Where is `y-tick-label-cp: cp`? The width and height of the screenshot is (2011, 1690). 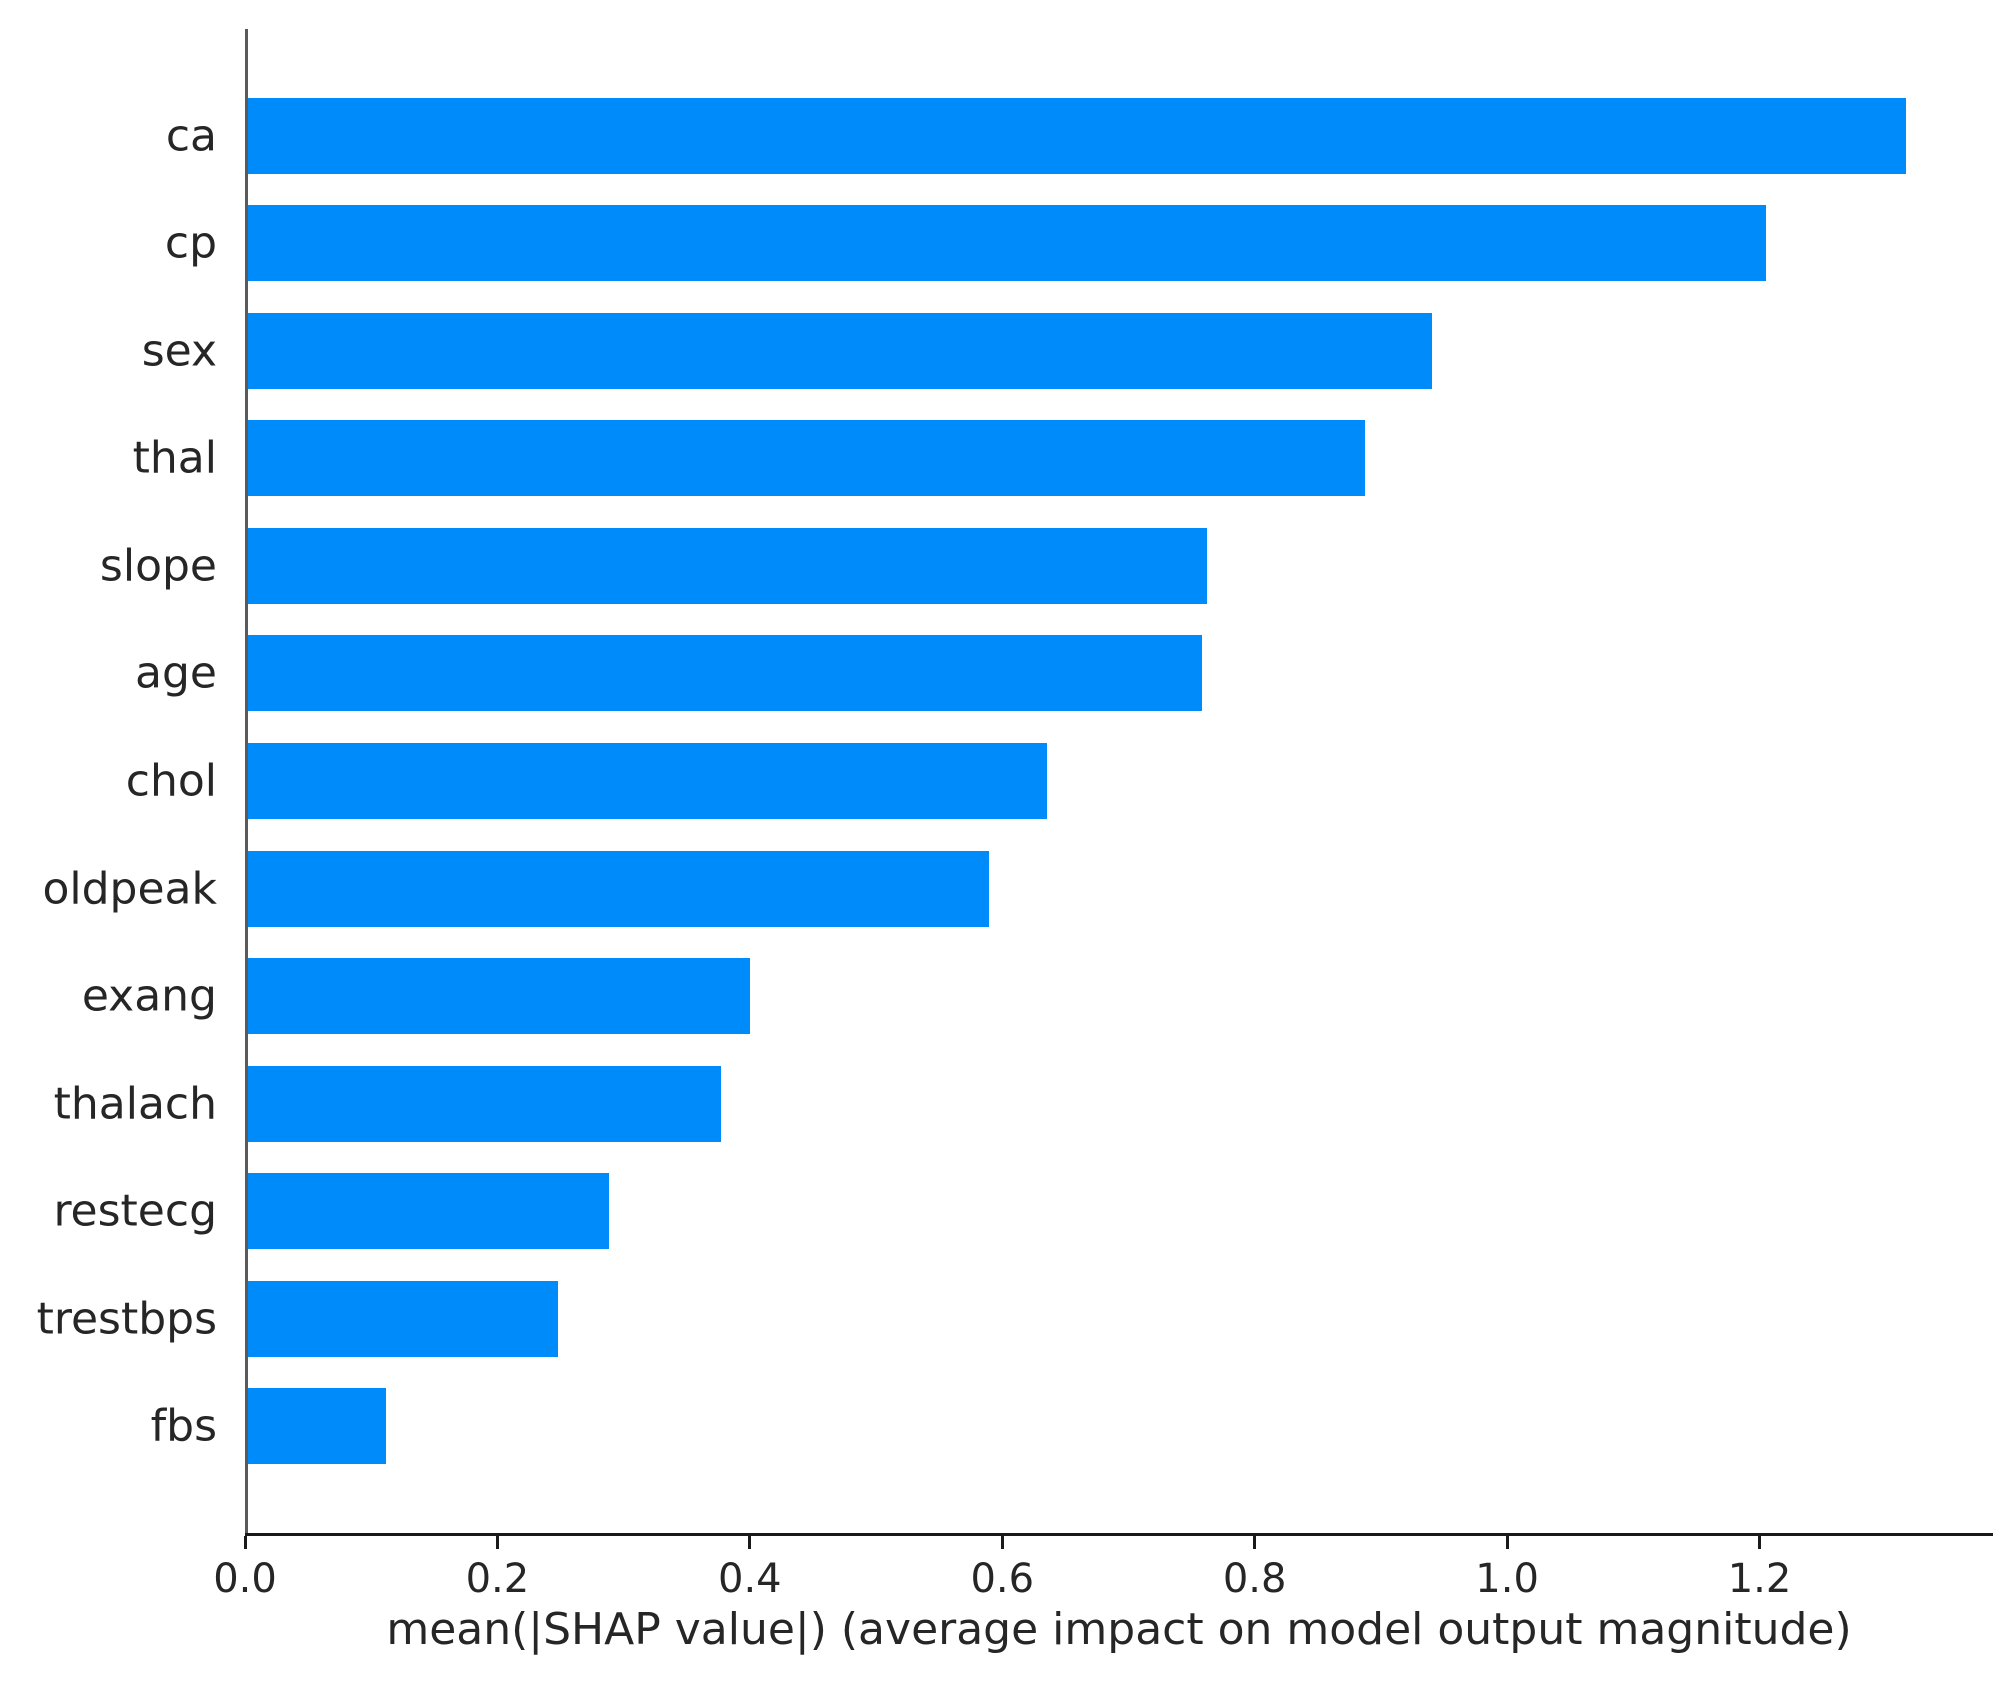 y-tick-label-cp: cp is located at coordinates (190, 243).